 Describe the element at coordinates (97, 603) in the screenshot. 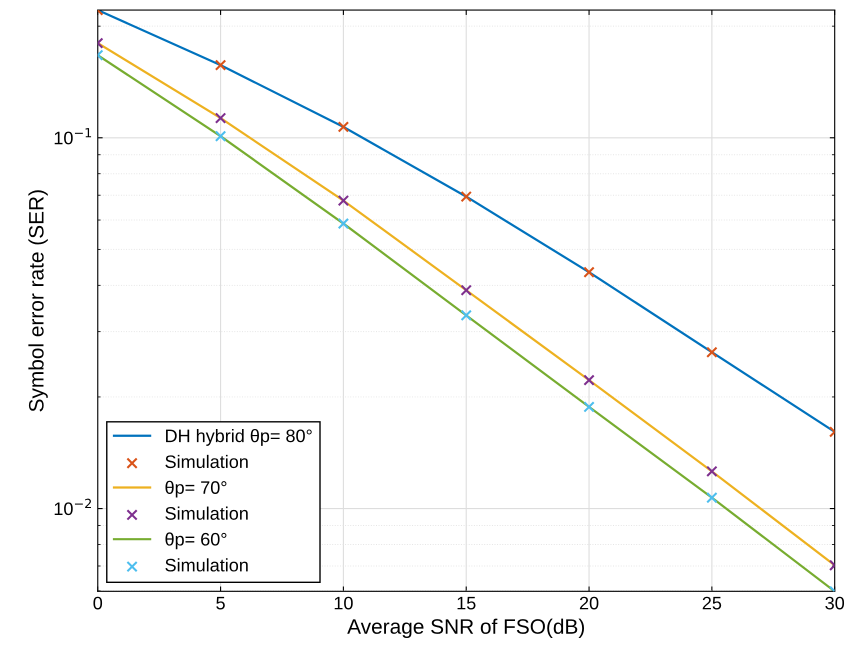

I see `x-tick-label: 0` at that location.